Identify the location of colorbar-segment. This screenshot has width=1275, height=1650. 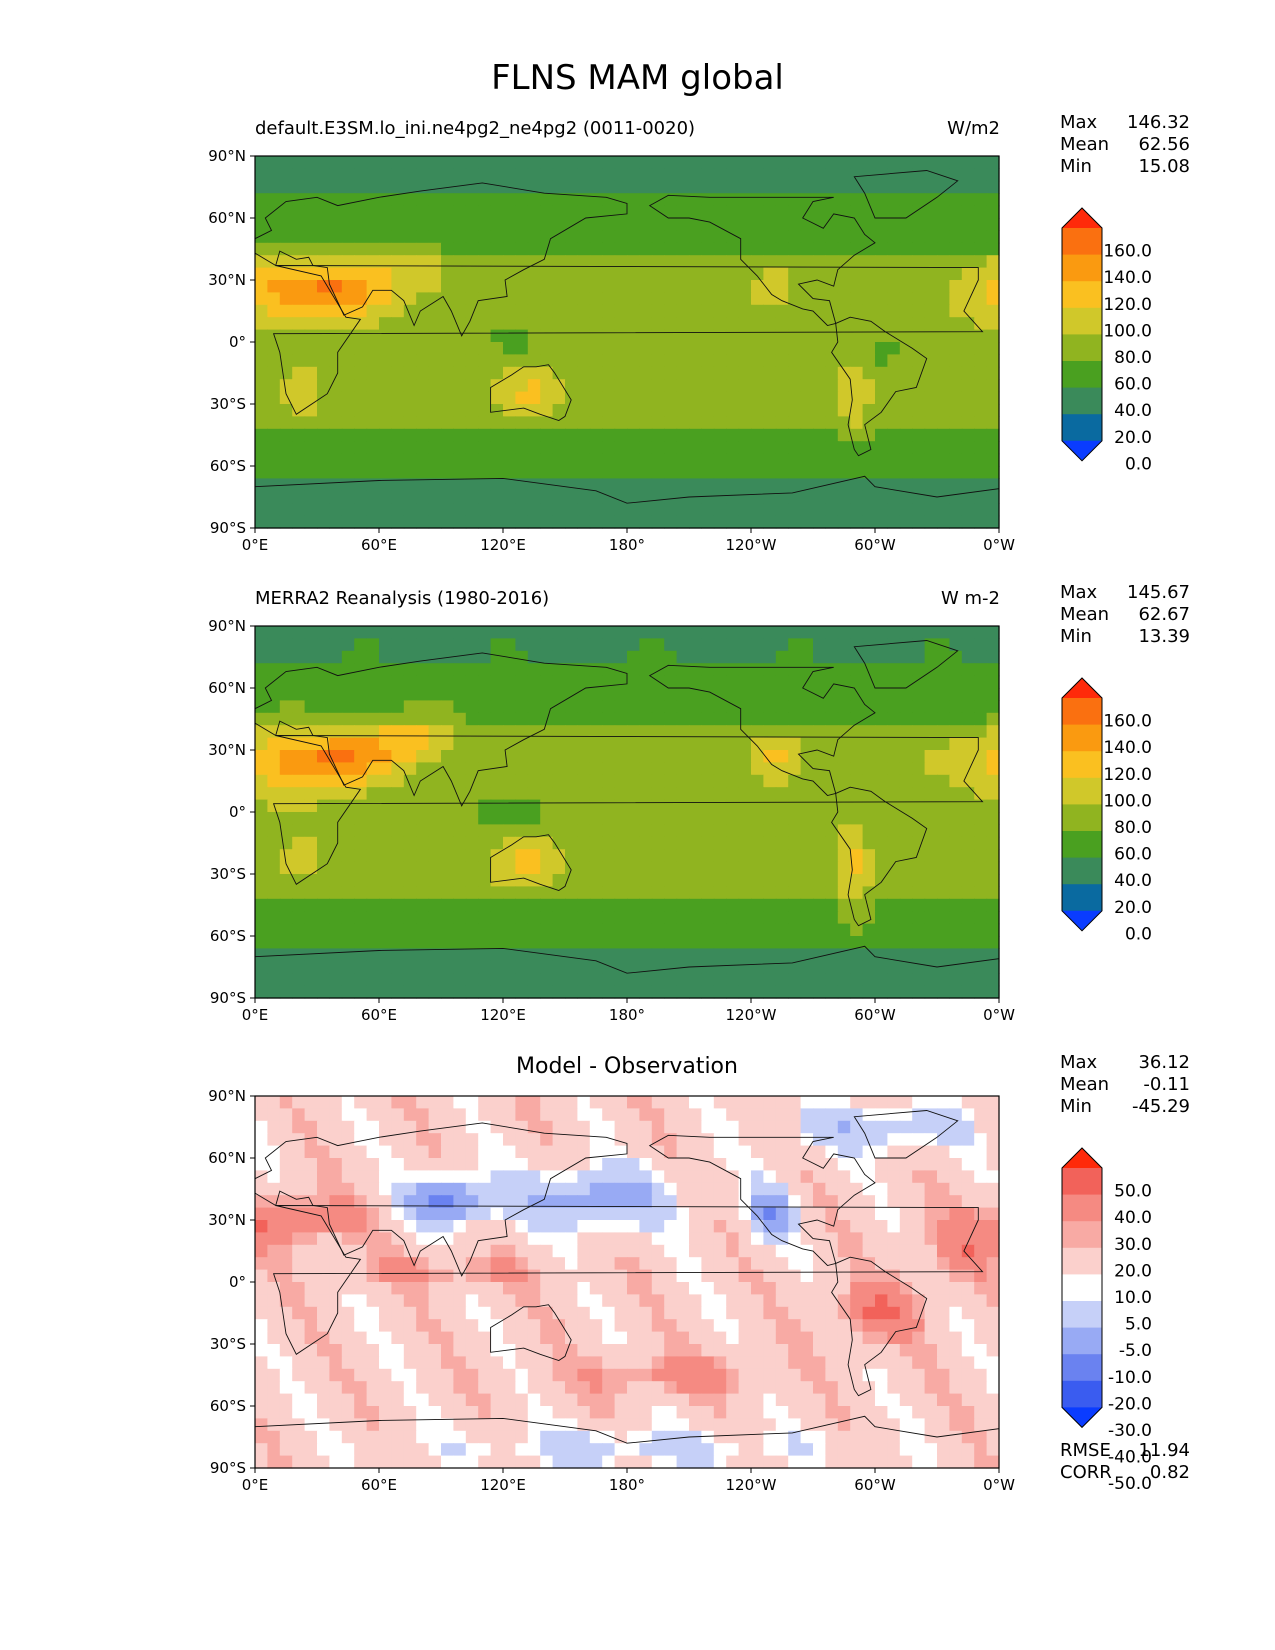
(1082, 295).